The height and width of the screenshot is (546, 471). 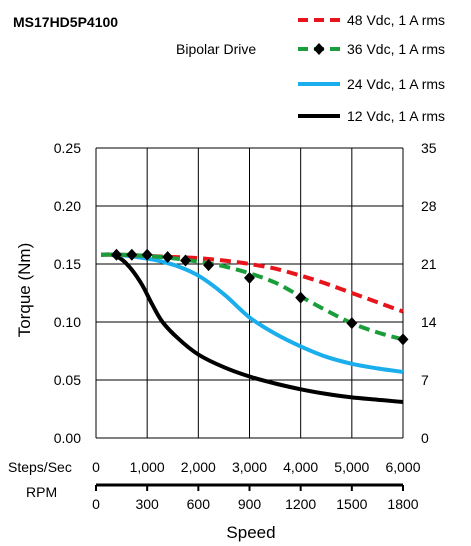 I want to click on x-tick-label: 0, so click(x=96, y=467).